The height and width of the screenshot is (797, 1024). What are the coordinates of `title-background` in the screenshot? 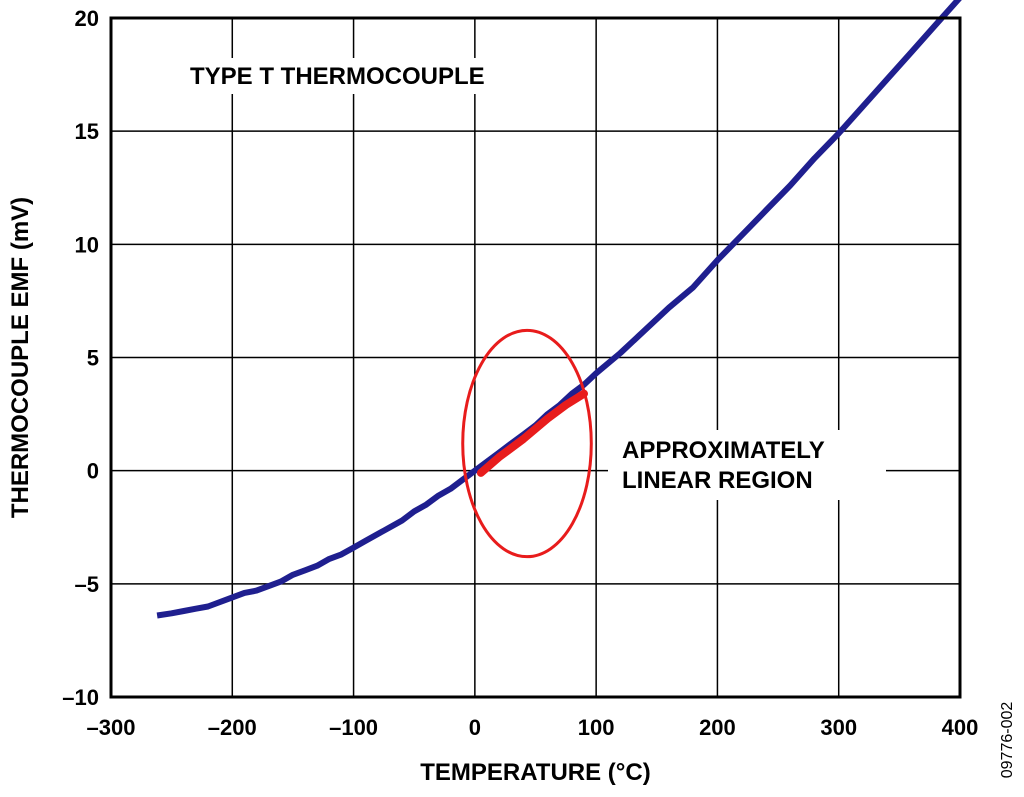 It's located at (363, 76).